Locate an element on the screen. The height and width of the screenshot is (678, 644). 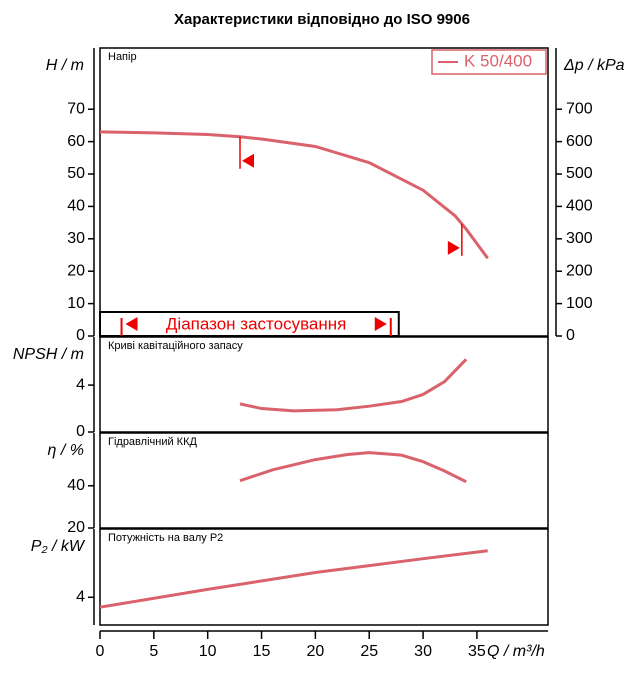
y2-tick-label: 400 is located at coordinates (579, 206).